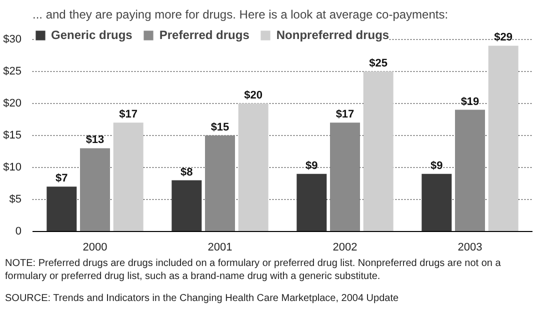 This screenshot has width=551, height=313. I want to click on x-tick-label: 2002, so click(345, 248).